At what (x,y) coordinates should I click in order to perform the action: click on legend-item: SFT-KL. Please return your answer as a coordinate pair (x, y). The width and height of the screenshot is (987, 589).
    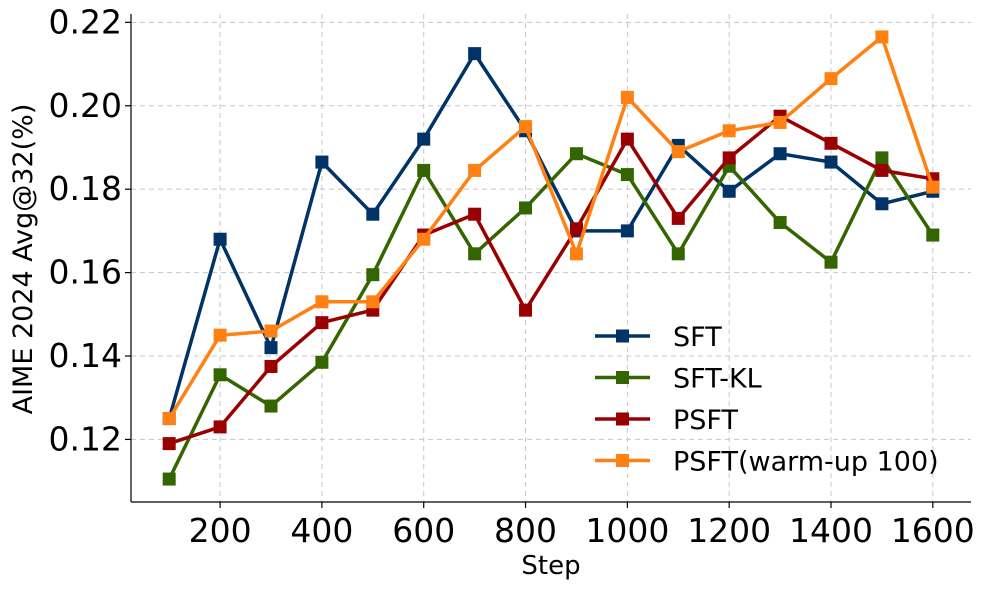
    Looking at the image, I should click on (678, 379).